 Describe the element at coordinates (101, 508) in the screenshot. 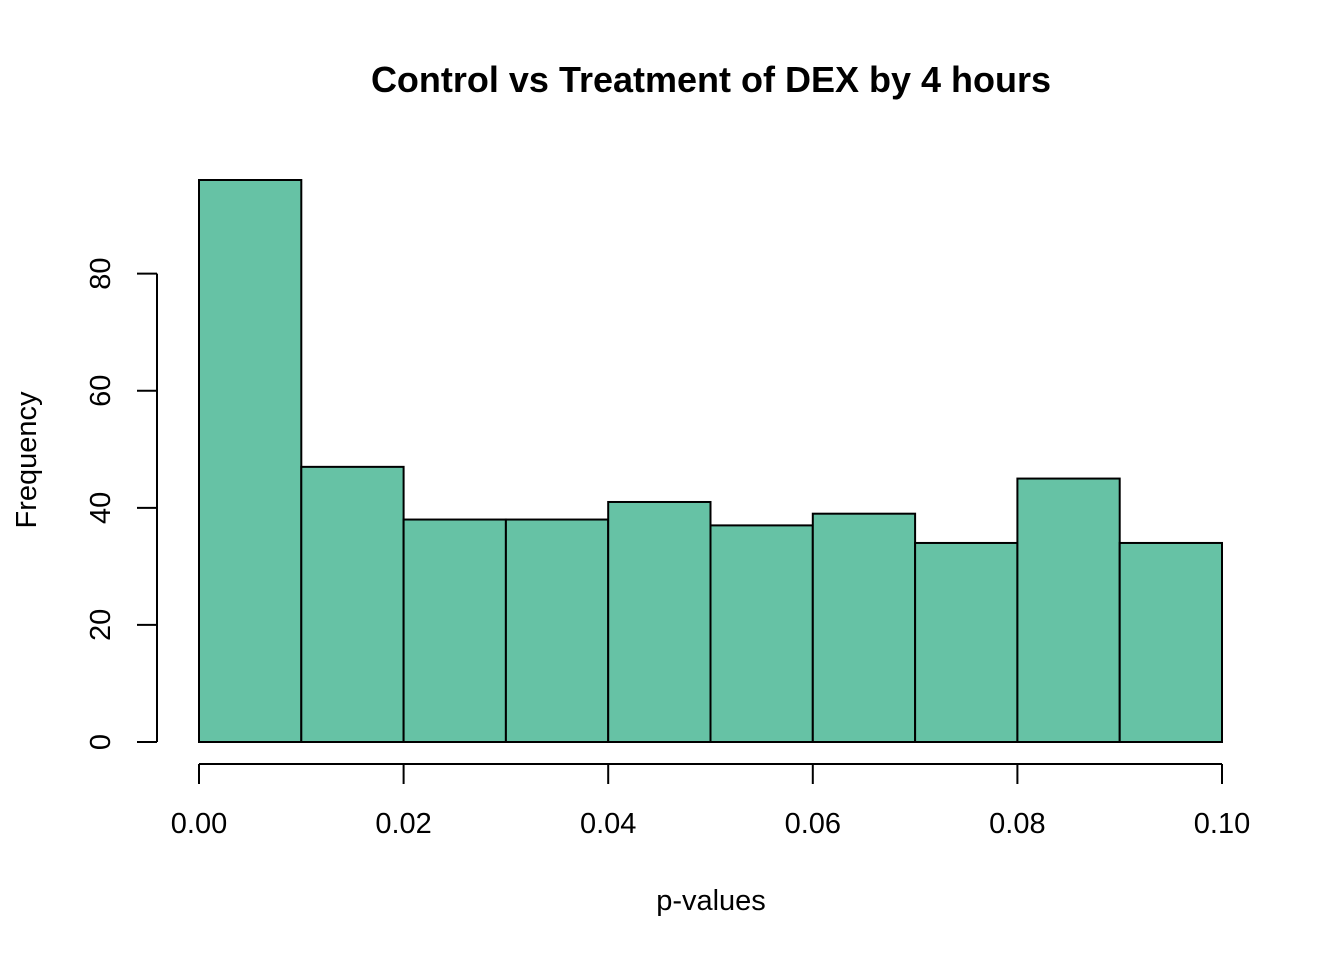

I see `y-tick-label: 40` at that location.